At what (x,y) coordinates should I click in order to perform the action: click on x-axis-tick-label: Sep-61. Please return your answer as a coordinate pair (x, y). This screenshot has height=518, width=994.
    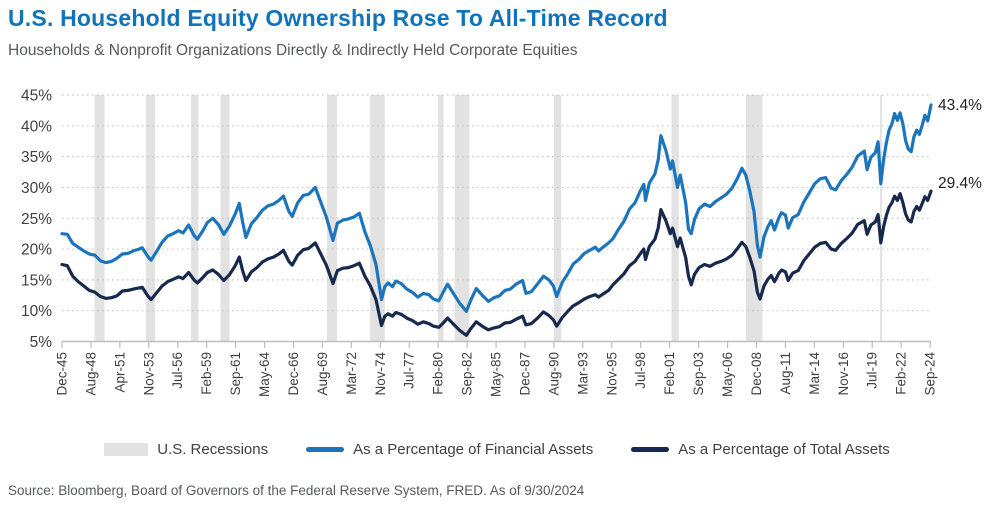
    Looking at the image, I should click on (235, 374).